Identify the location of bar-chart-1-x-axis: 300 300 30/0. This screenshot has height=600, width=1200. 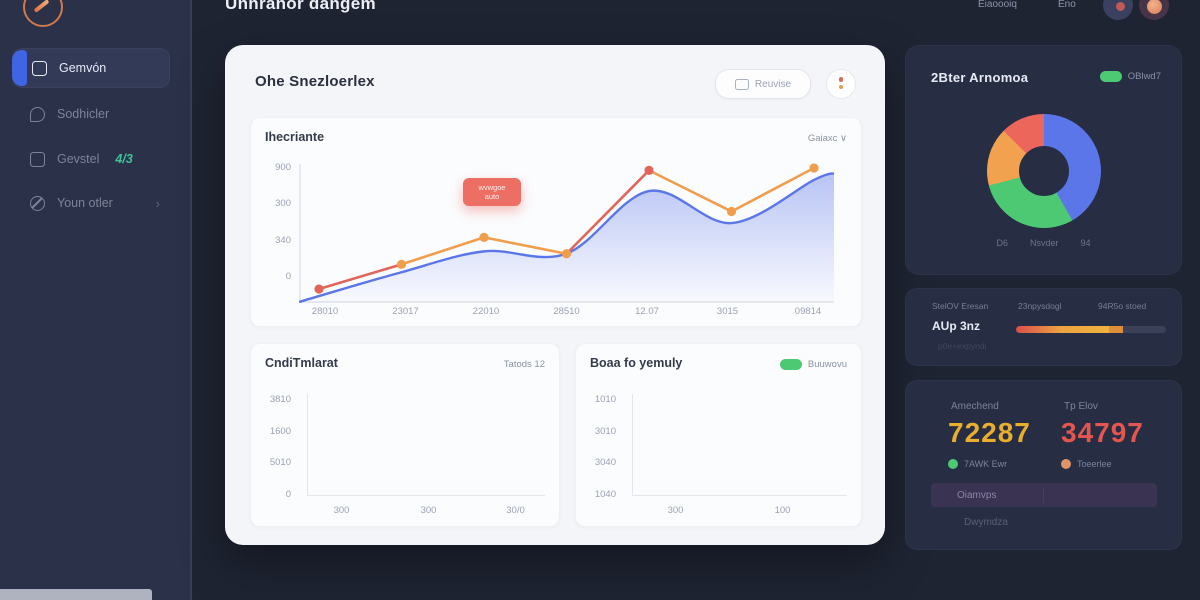
(445, 510).